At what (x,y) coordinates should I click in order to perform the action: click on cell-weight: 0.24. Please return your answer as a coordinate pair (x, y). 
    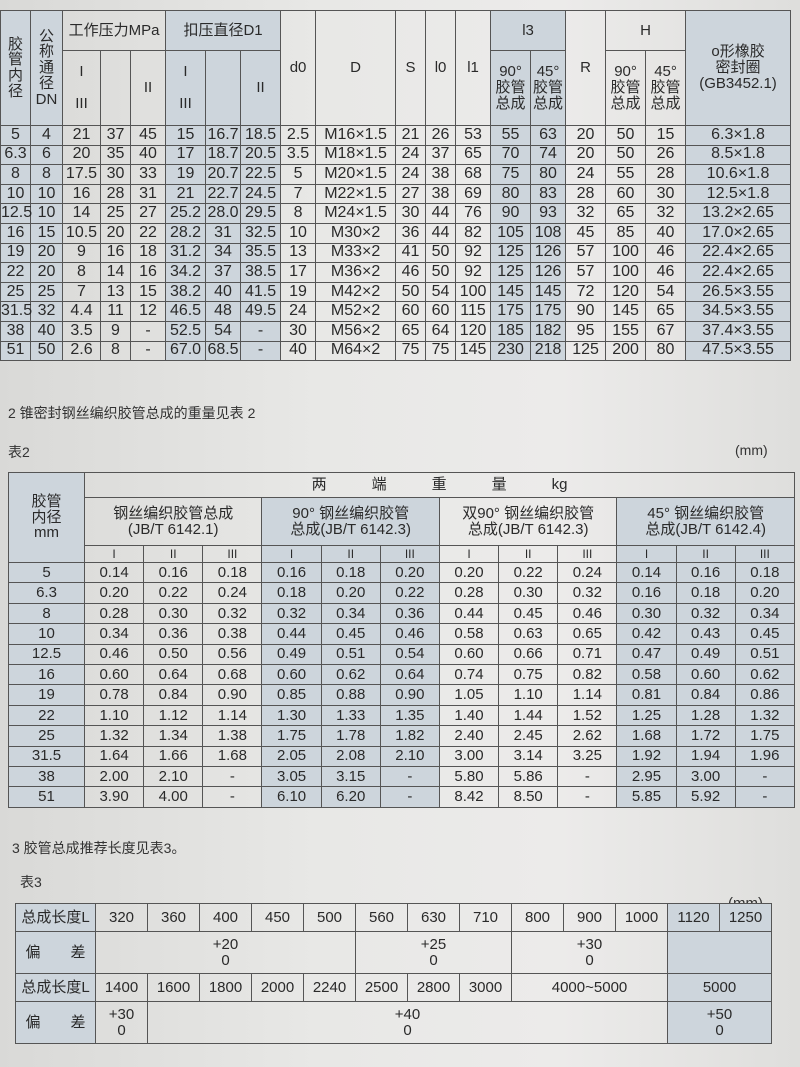
    Looking at the image, I should click on (232, 593).